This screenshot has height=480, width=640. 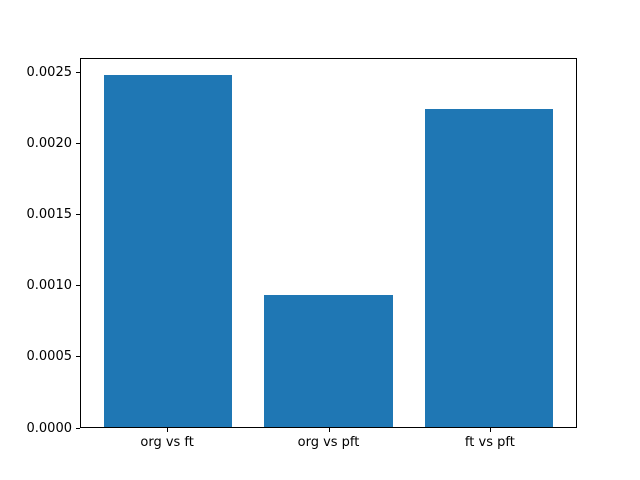 I want to click on bar-org-vs-ft, so click(x=168, y=250).